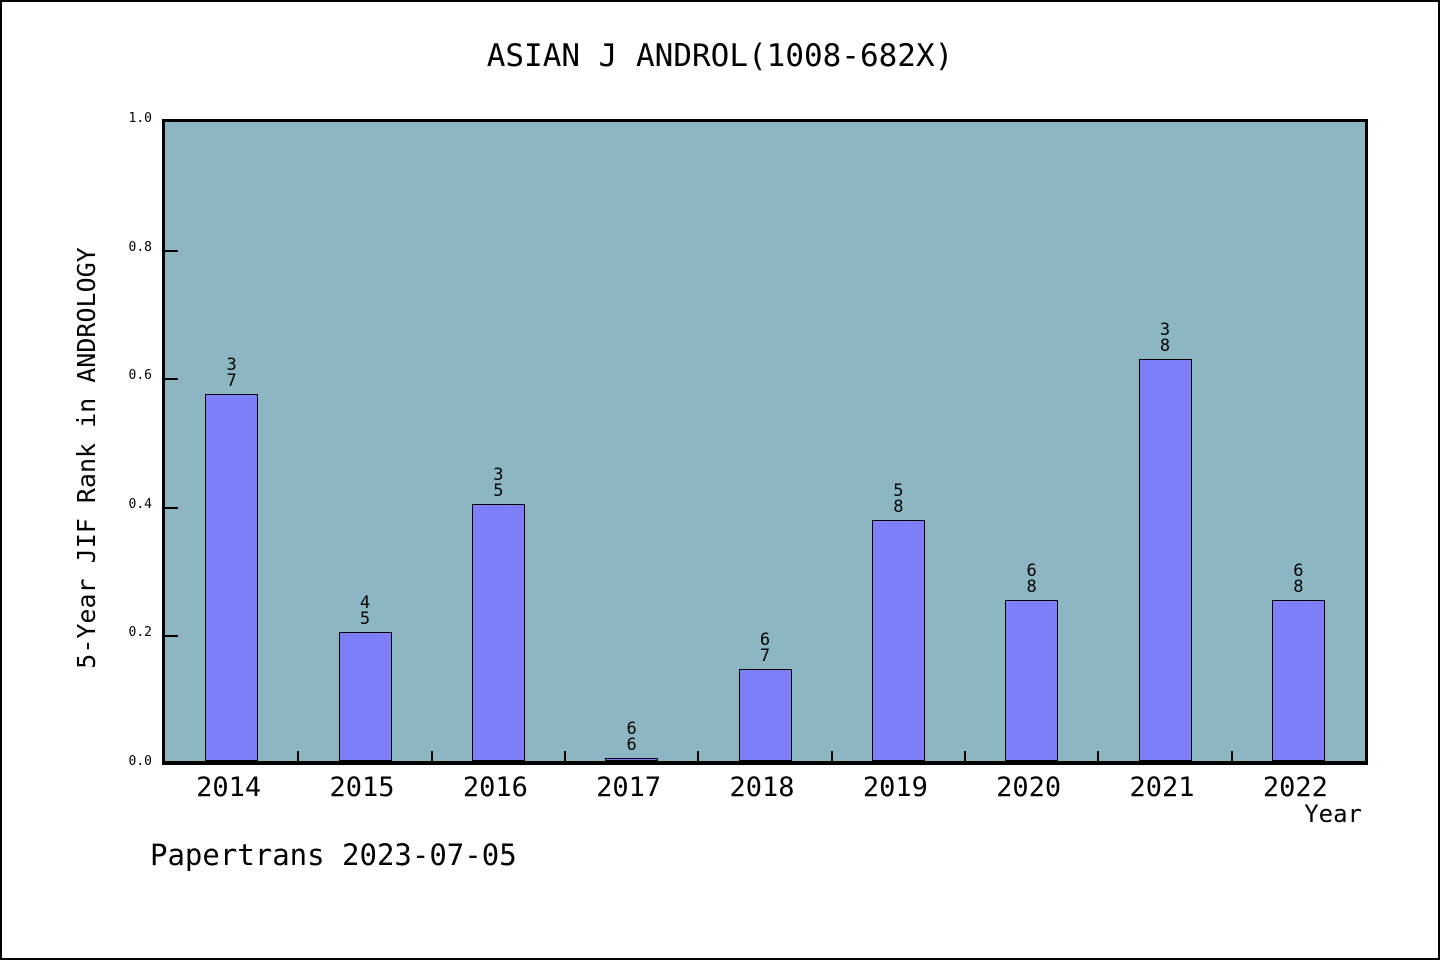 The image size is (1440, 960). What do you see at coordinates (1295, 787) in the screenshot?
I see `x-tick-label-2022: 2022` at bounding box center [1295, 787].